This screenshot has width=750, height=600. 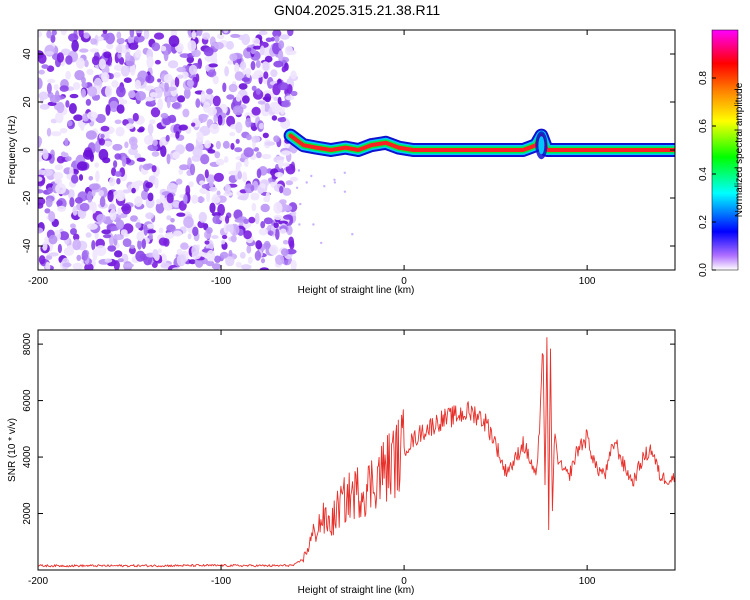 I want to click on x-tick-label: 100, so click(x=587, y=581).